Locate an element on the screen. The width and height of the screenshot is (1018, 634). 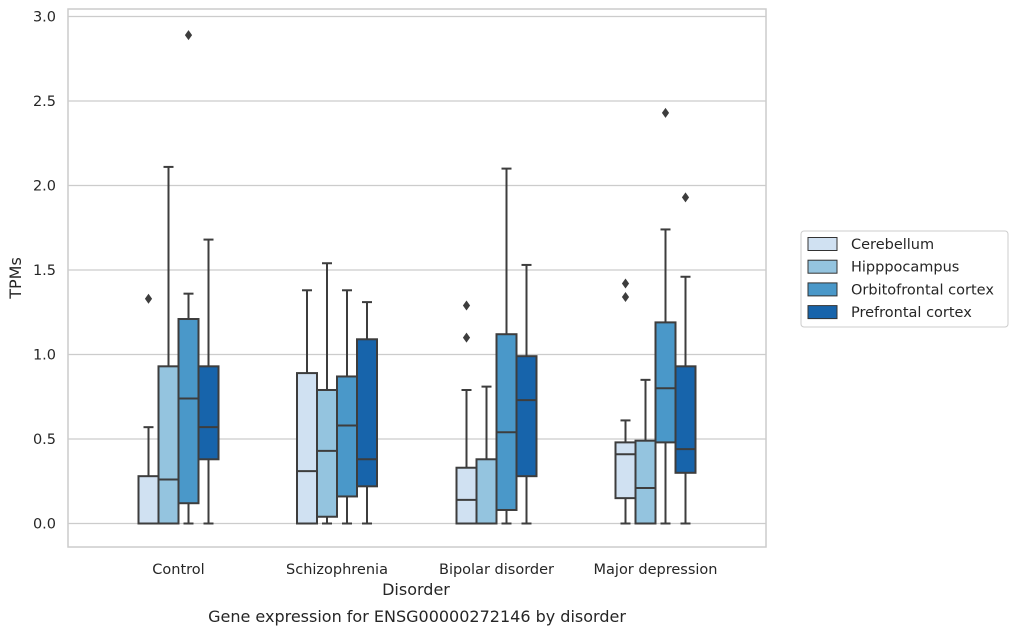
y-tick-label: 3.0 is located at coordinates (44, 18).